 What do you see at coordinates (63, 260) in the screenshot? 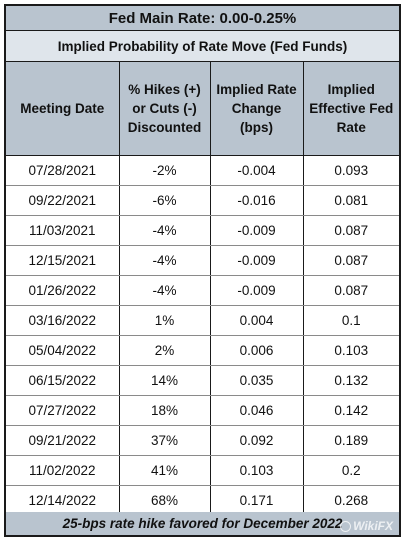
I see `cell-meeting-date: 12/15/2021` at bounding box center [63, 260].